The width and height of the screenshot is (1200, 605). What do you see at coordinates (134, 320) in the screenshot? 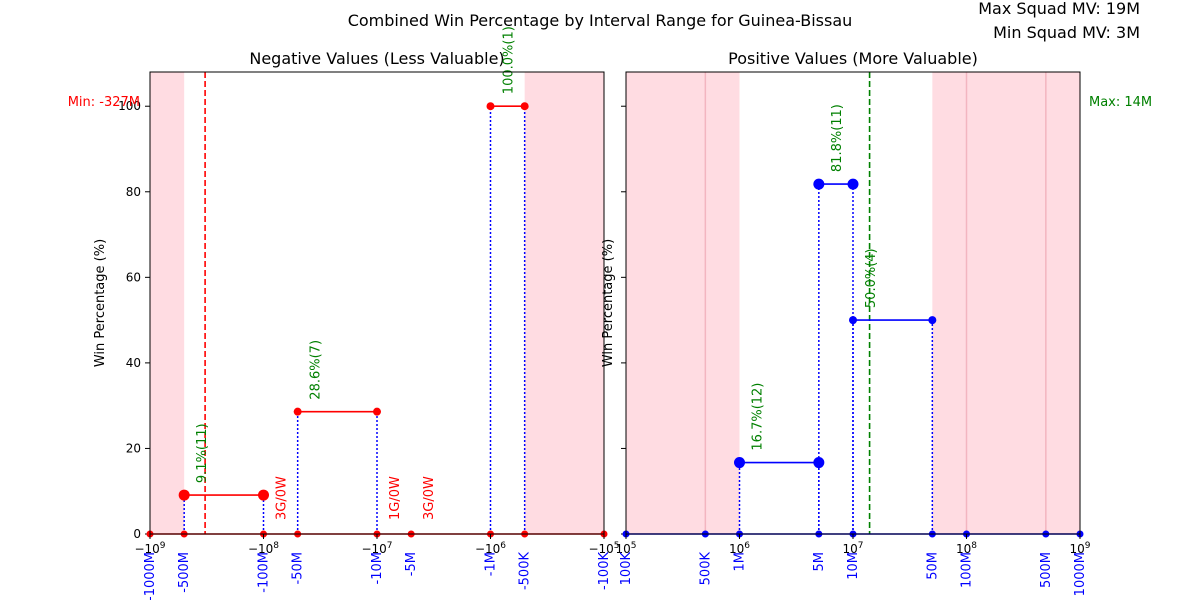
I see `negative-y-axis: 0 20 40 60 80 100` at bounding box center [134, 320].